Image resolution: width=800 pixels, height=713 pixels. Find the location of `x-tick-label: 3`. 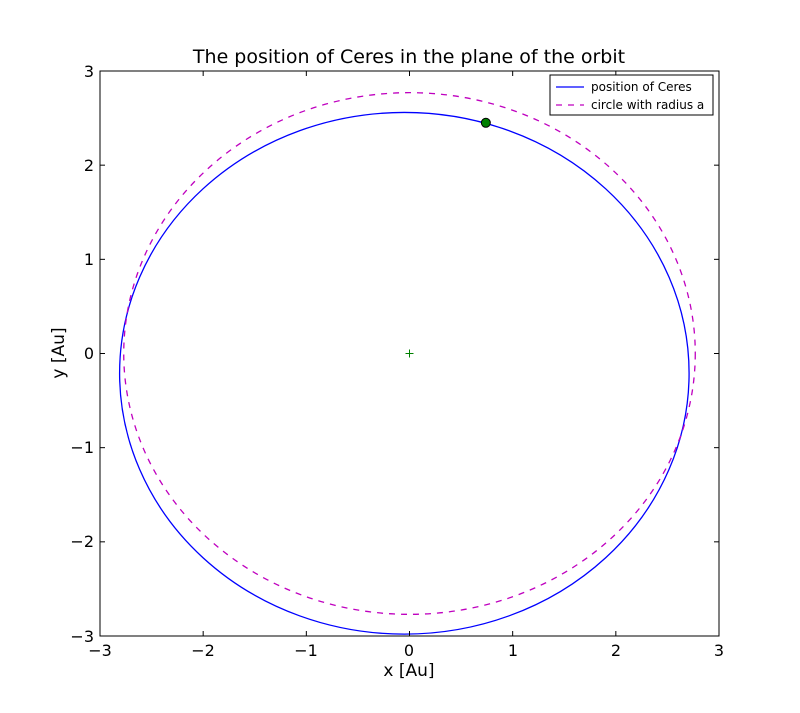

x-tick-label: 3 is located at coordinates (719, 650).